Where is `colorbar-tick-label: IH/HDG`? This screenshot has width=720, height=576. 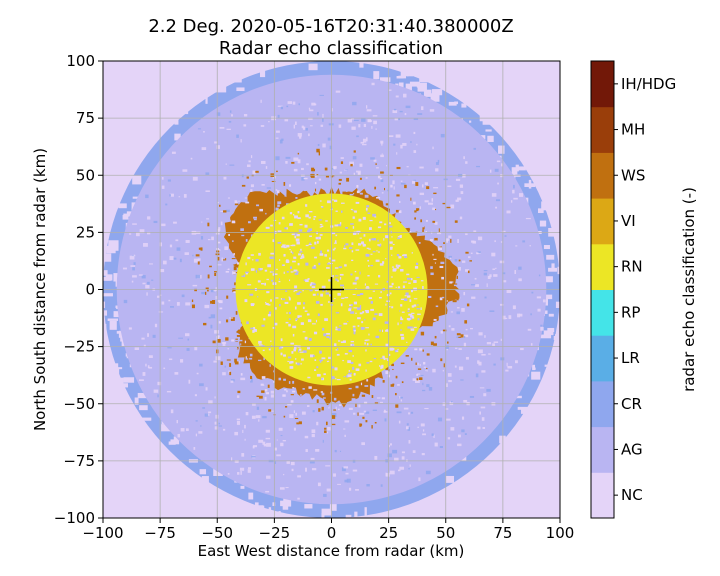
colorbar-tick-label: IH/HDG is located at coordinates (648, 84).